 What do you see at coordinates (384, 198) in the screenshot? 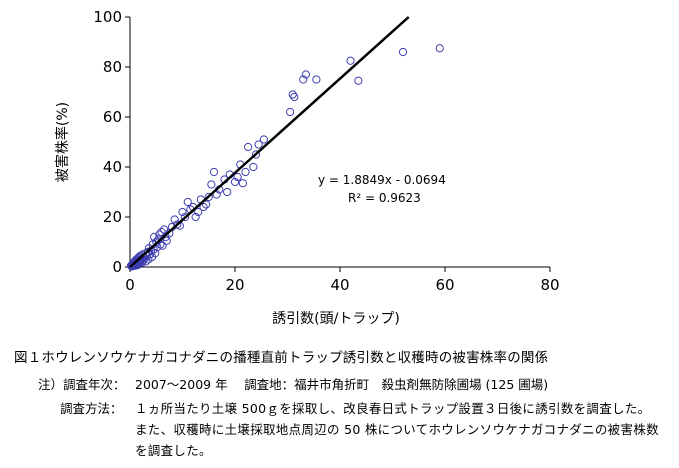
I see `r-squared-label: R² = 0.9623` at bounding box center [384, 198].